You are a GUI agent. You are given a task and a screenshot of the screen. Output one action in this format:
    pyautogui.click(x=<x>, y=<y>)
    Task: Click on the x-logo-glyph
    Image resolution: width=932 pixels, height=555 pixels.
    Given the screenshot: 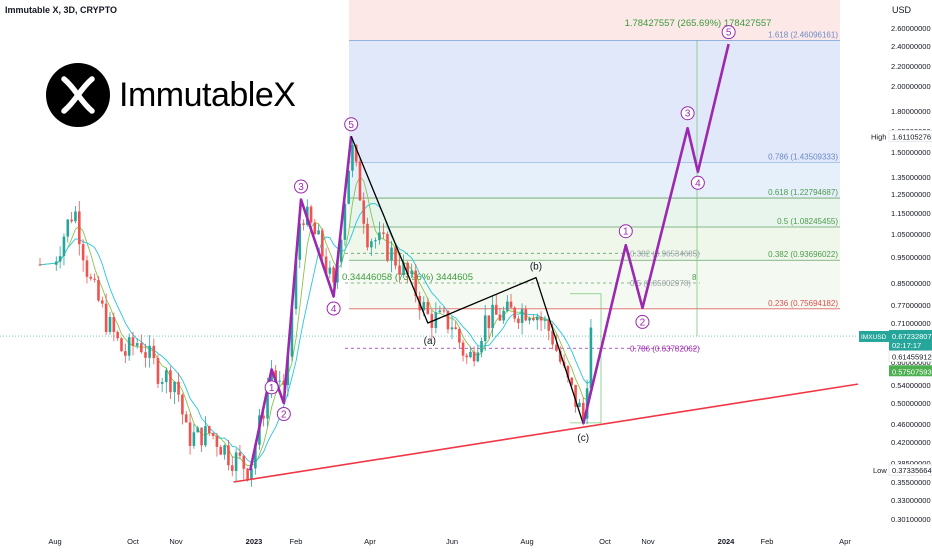 What is the action you would take?
    pyautogui.click(x=78, y=95)
    